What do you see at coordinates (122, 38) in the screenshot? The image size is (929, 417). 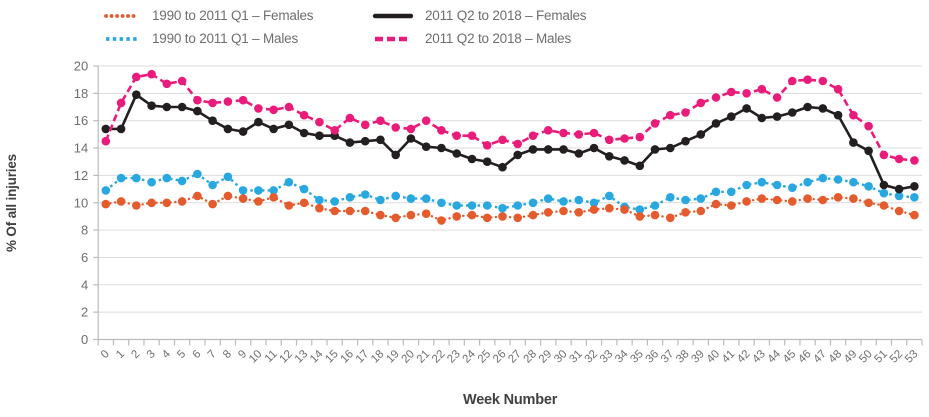 I see `legend-swatch-dotted-blue-icon` at bounding box center [122, 38].